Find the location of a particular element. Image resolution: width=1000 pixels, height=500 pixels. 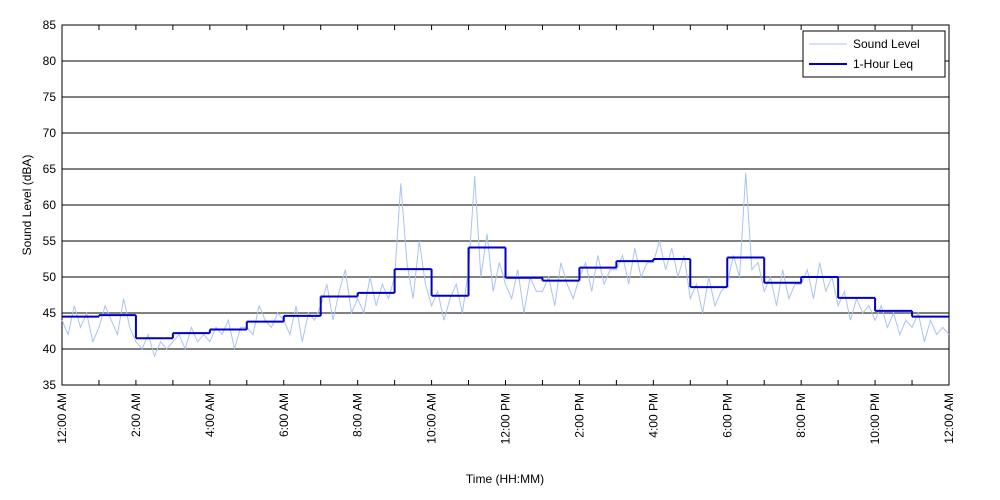

x-tick-label: 6:00 AM is located at coordinates (284, 415).